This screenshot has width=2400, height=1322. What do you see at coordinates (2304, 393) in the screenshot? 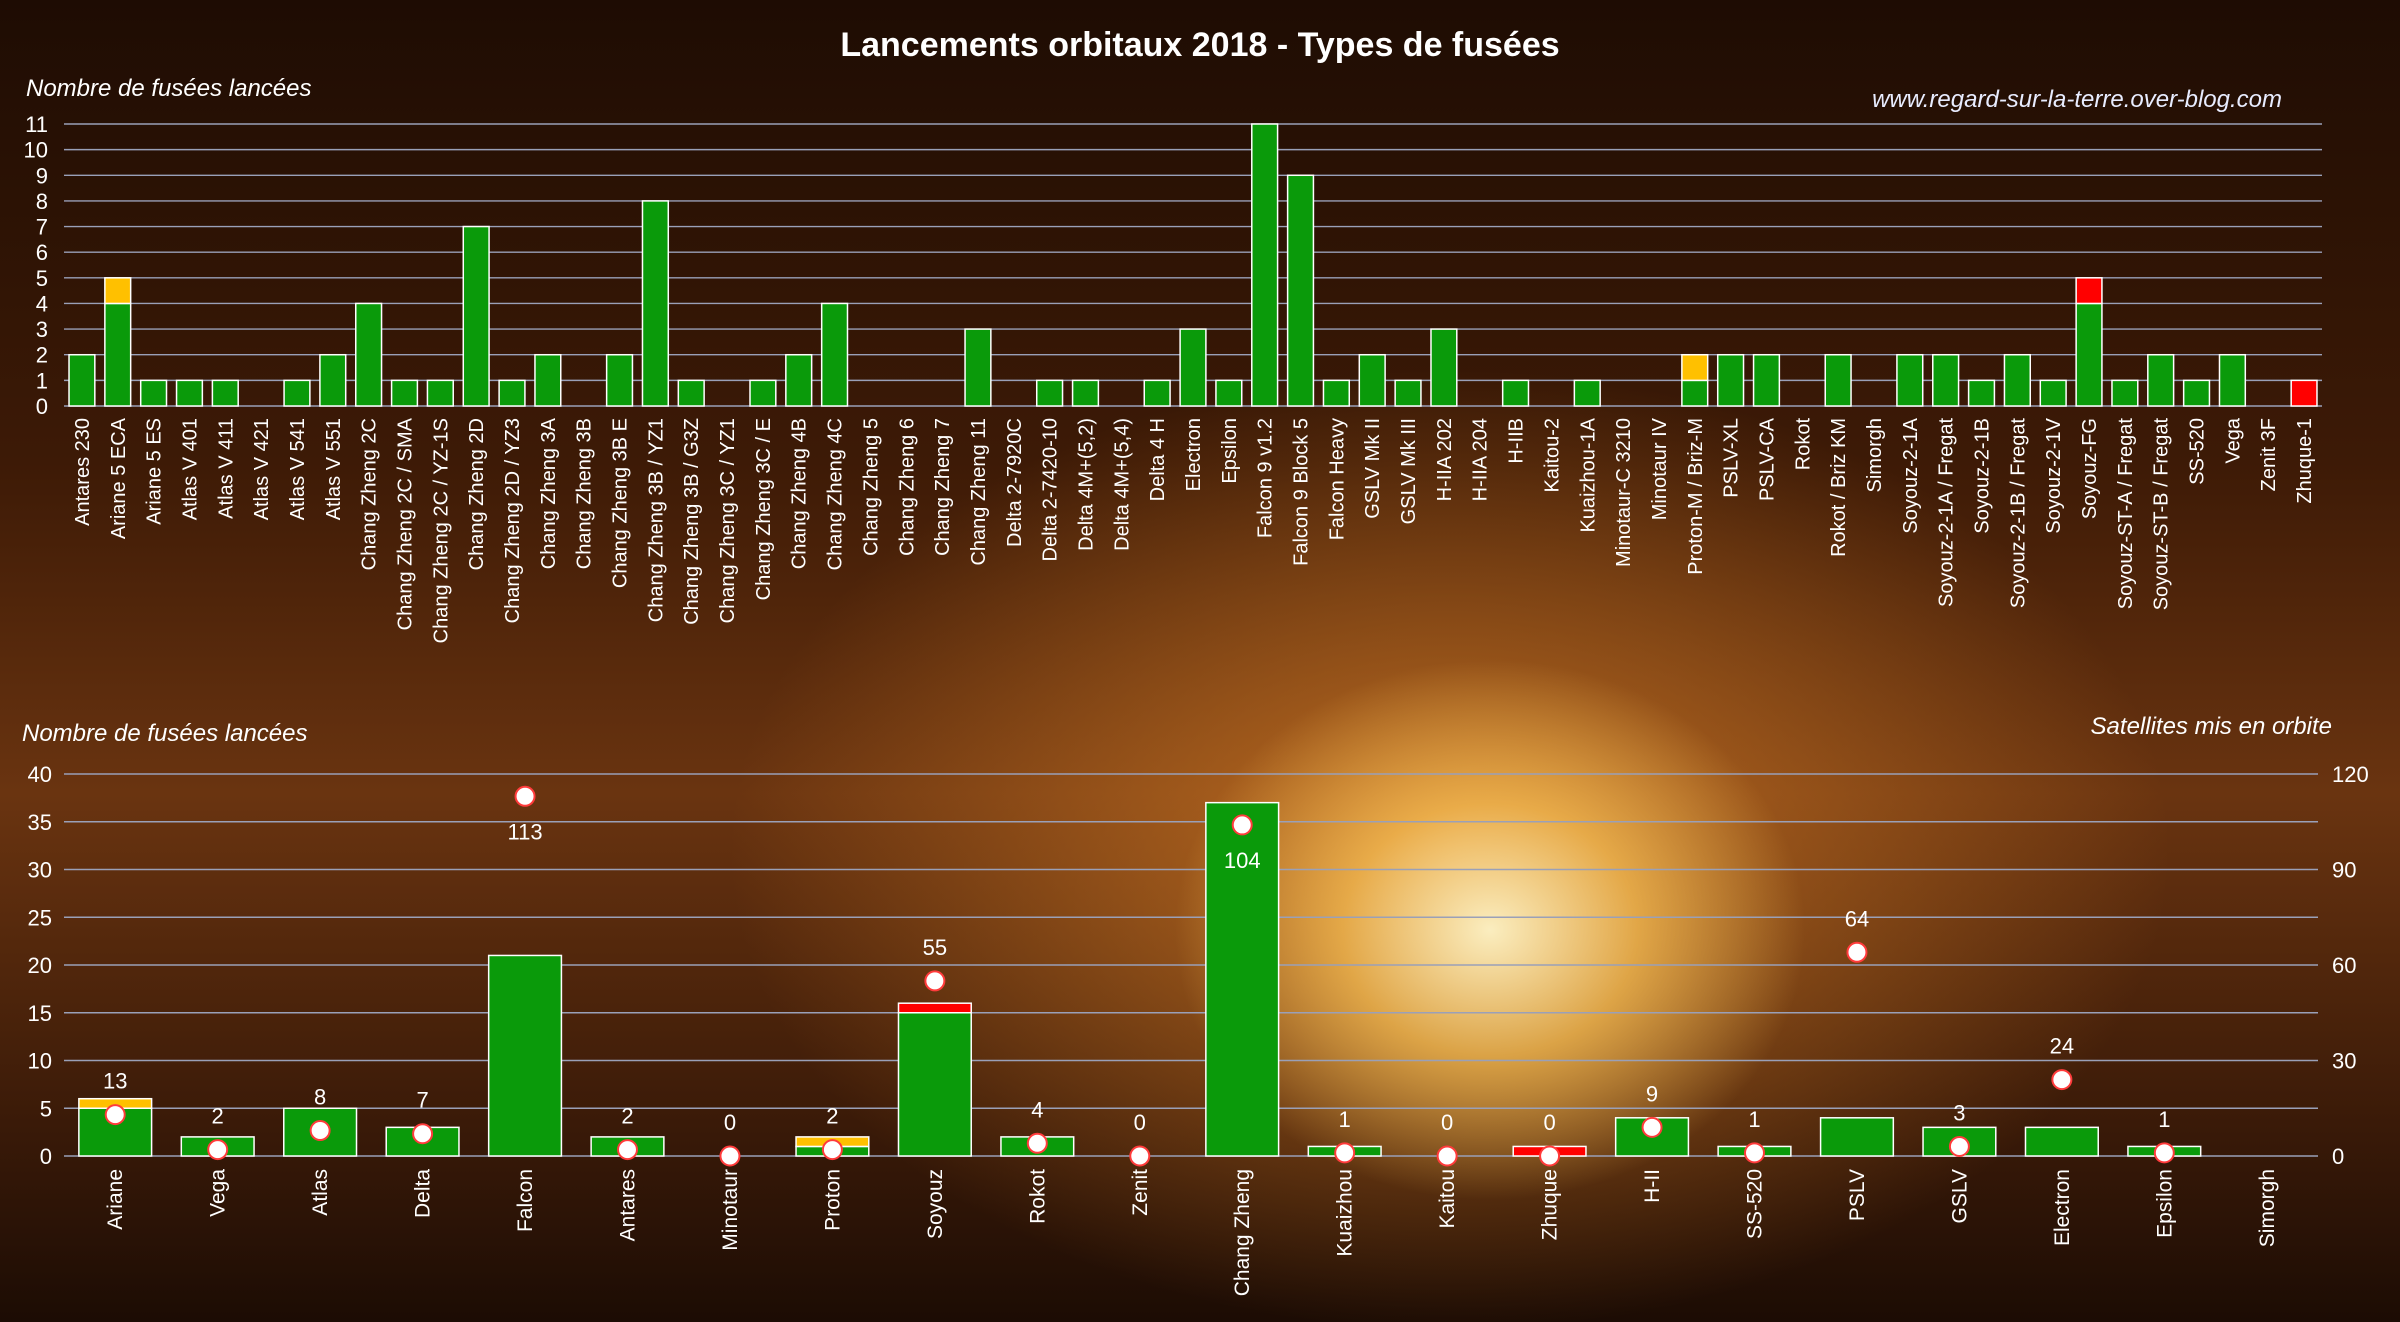
I see `top-bar-failure` at bounding box center [2304, 393].